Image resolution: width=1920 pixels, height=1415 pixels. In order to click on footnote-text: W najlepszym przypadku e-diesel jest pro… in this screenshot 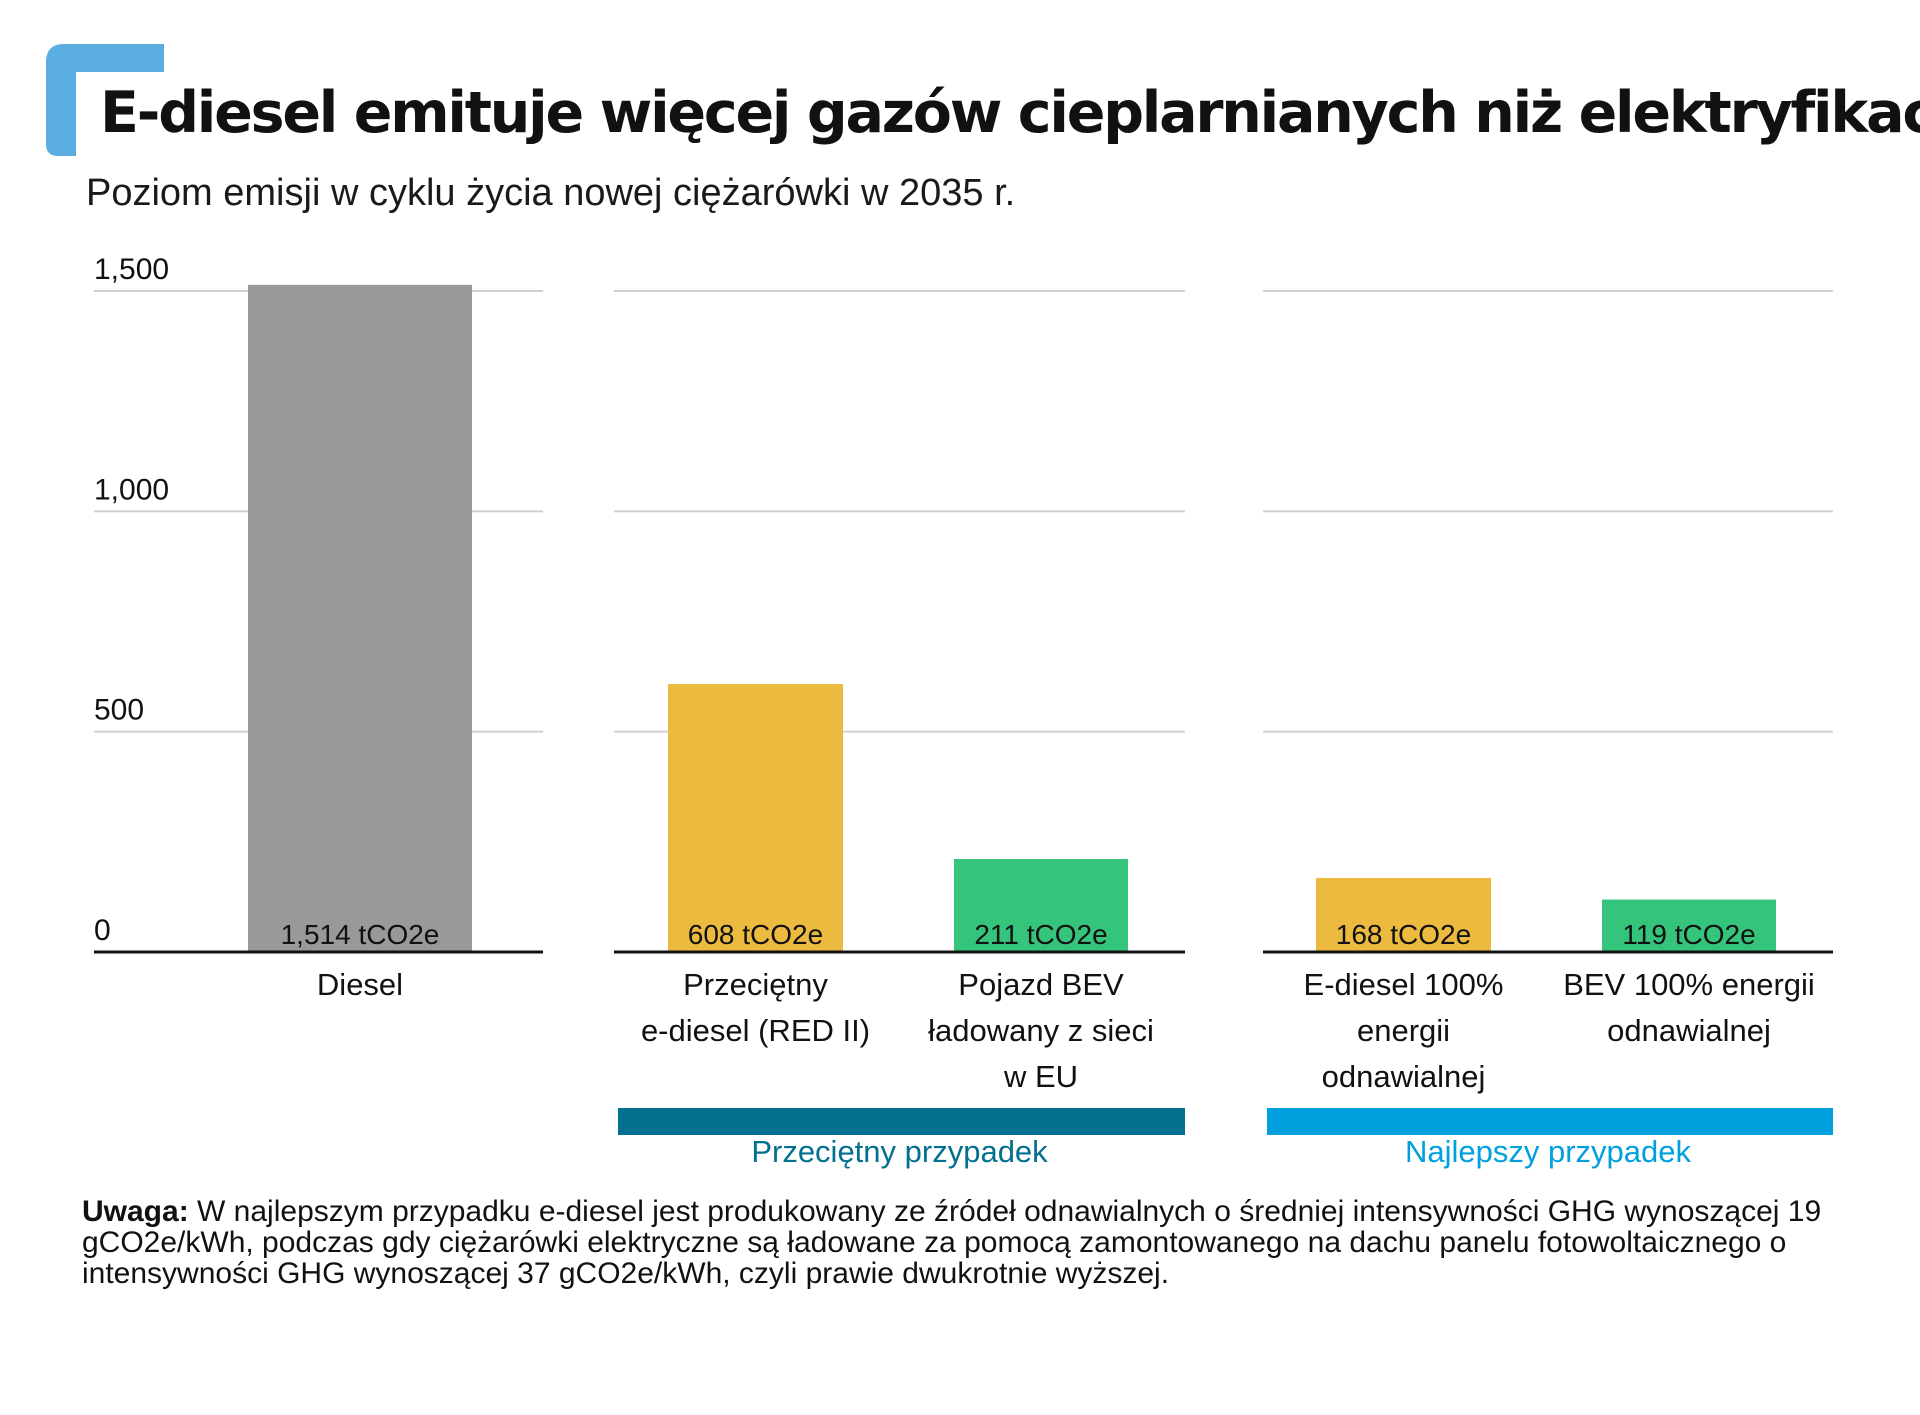, I will do `click(952, 1242)`.